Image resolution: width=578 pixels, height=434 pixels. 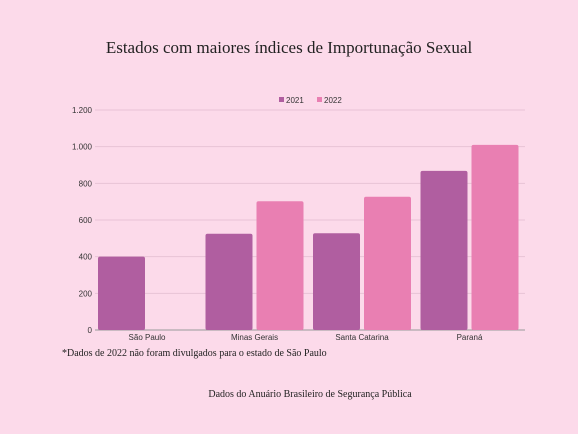 I want to click on y-tick-label: 200, so click(x=86, y=293).